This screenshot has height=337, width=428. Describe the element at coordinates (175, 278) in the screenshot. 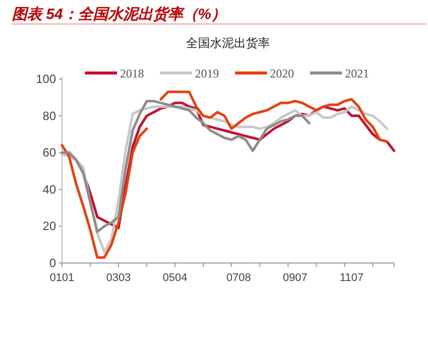

I see `x-tick-label: 0504` at that location.